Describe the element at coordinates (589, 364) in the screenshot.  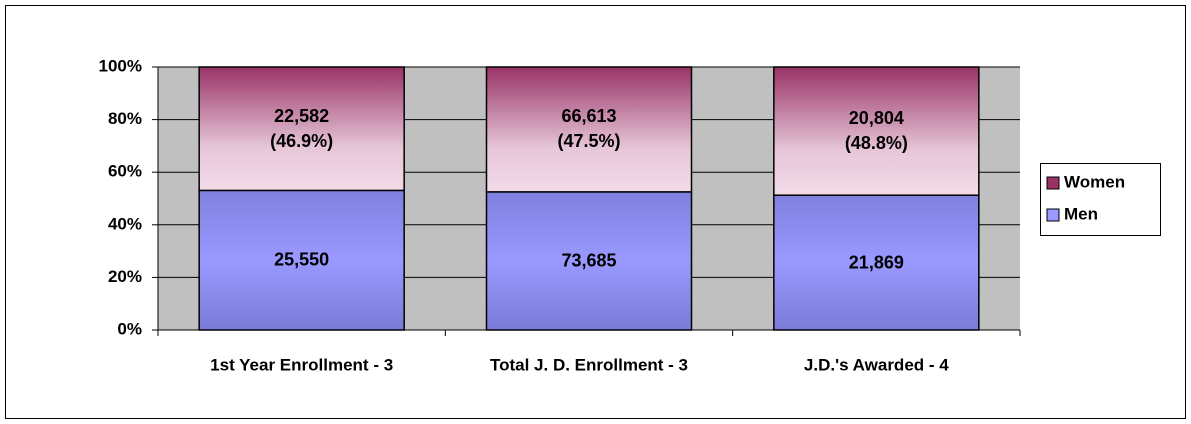
I see `x-tick-label: Total J. D. Enrollment - 3` at that location.